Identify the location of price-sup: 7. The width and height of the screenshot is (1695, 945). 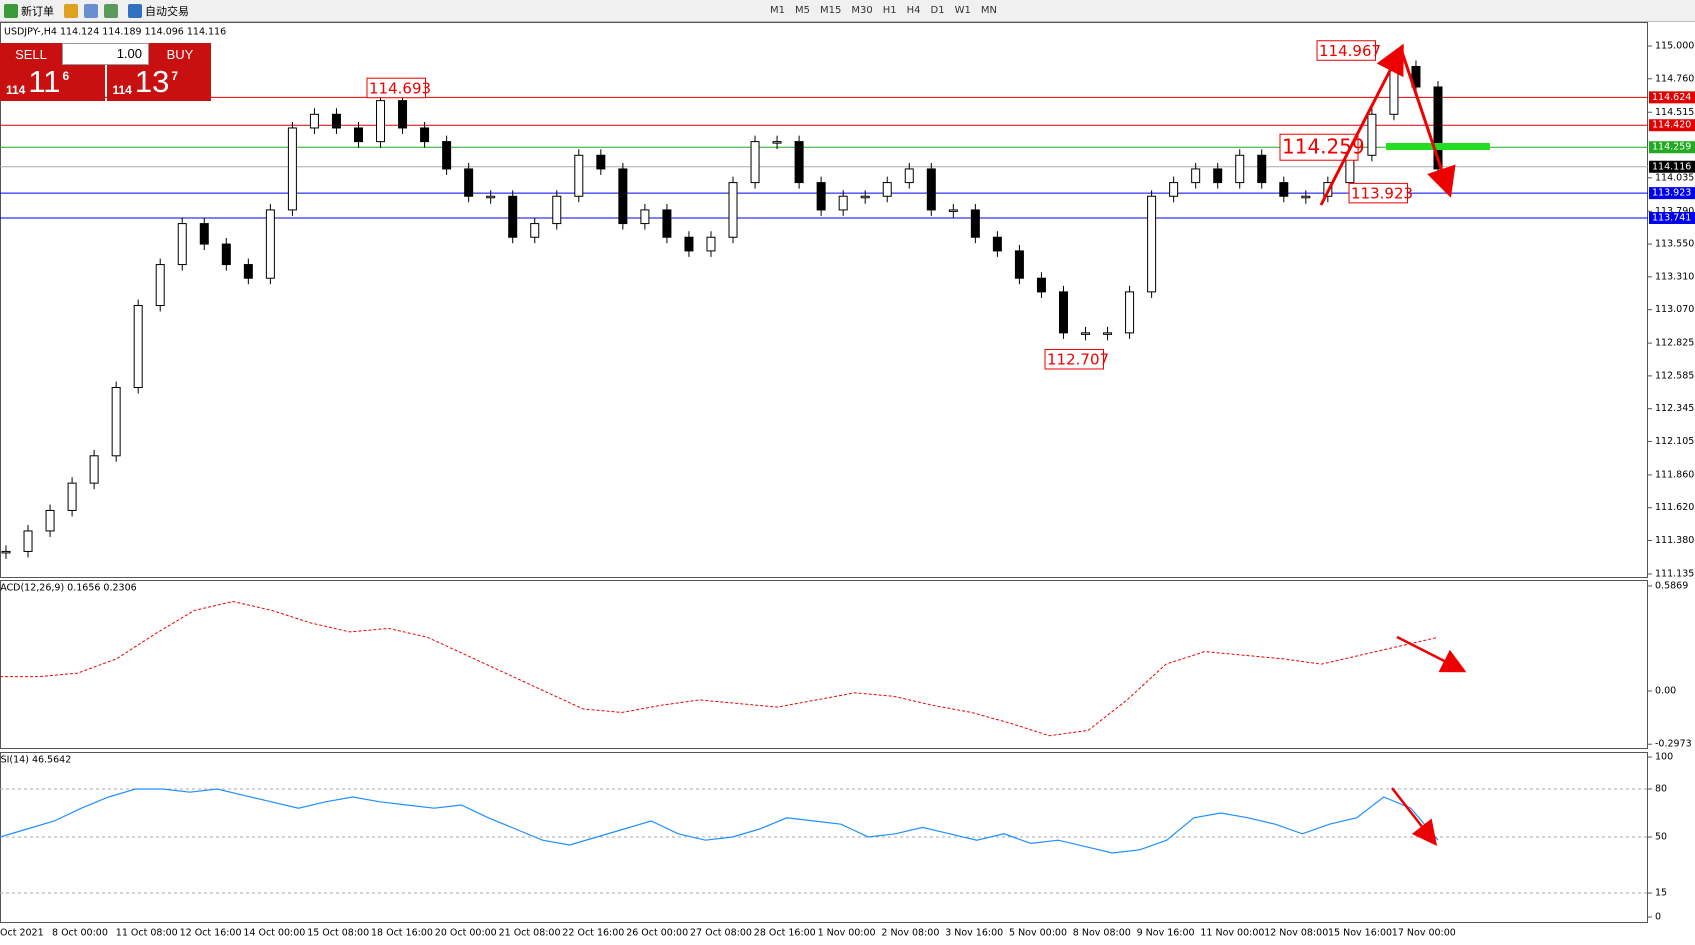
(175, 76).